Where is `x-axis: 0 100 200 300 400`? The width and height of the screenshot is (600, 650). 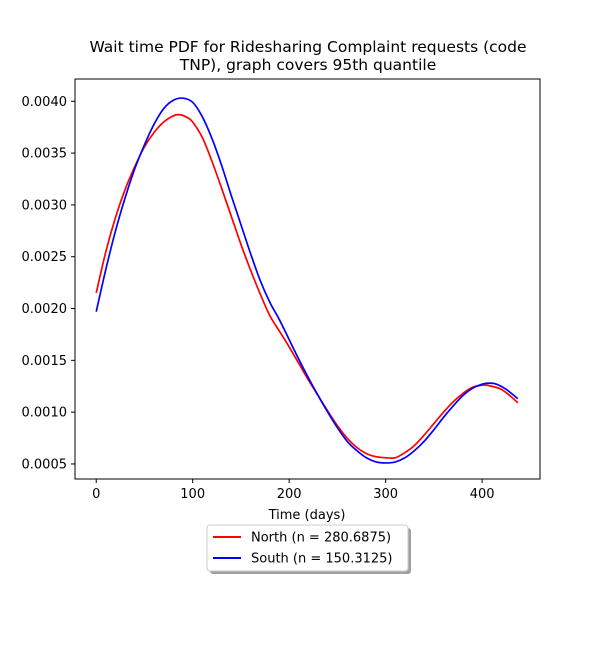
x-axis: 0 100 200 300 400 is located at coordinates (293, 490).